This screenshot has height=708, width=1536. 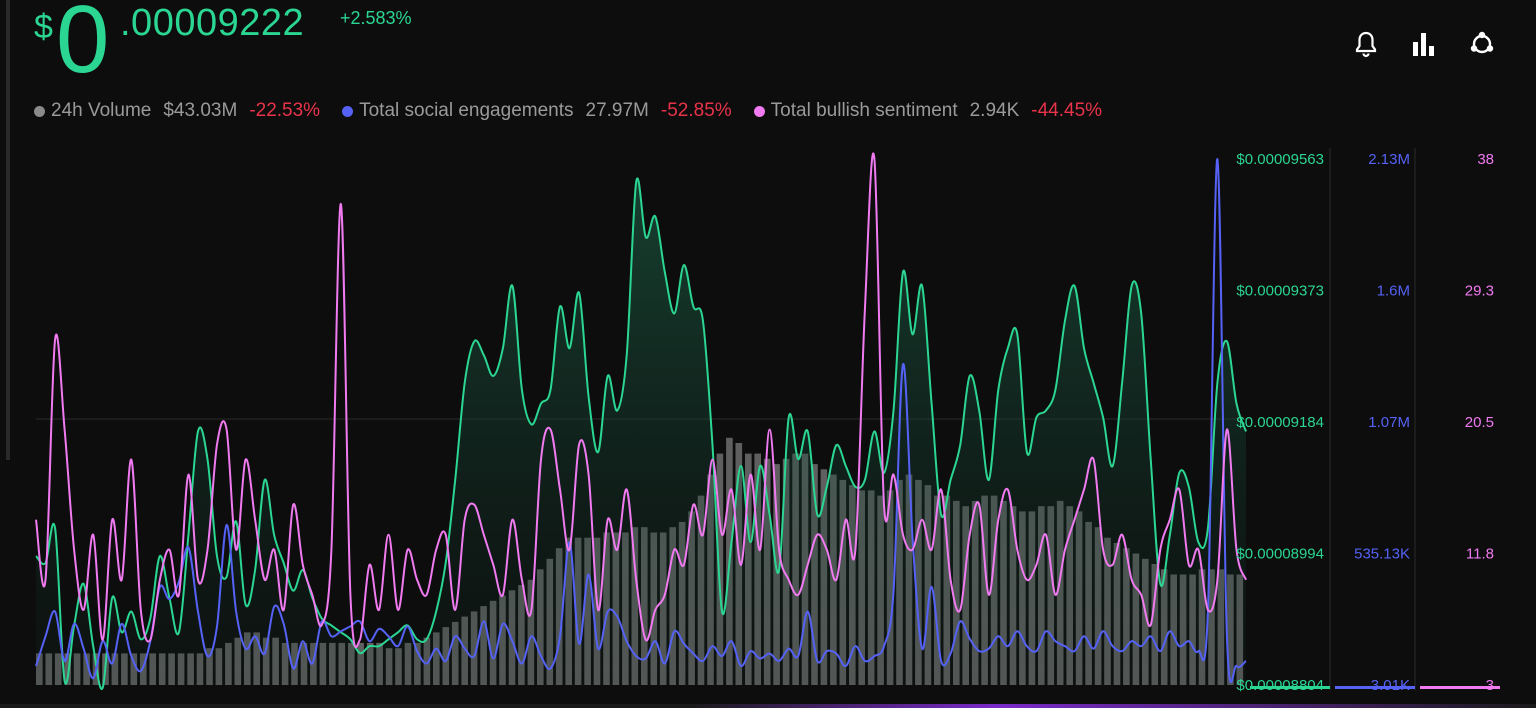 I want to click on share-icon, so click(x=1482, y=44).